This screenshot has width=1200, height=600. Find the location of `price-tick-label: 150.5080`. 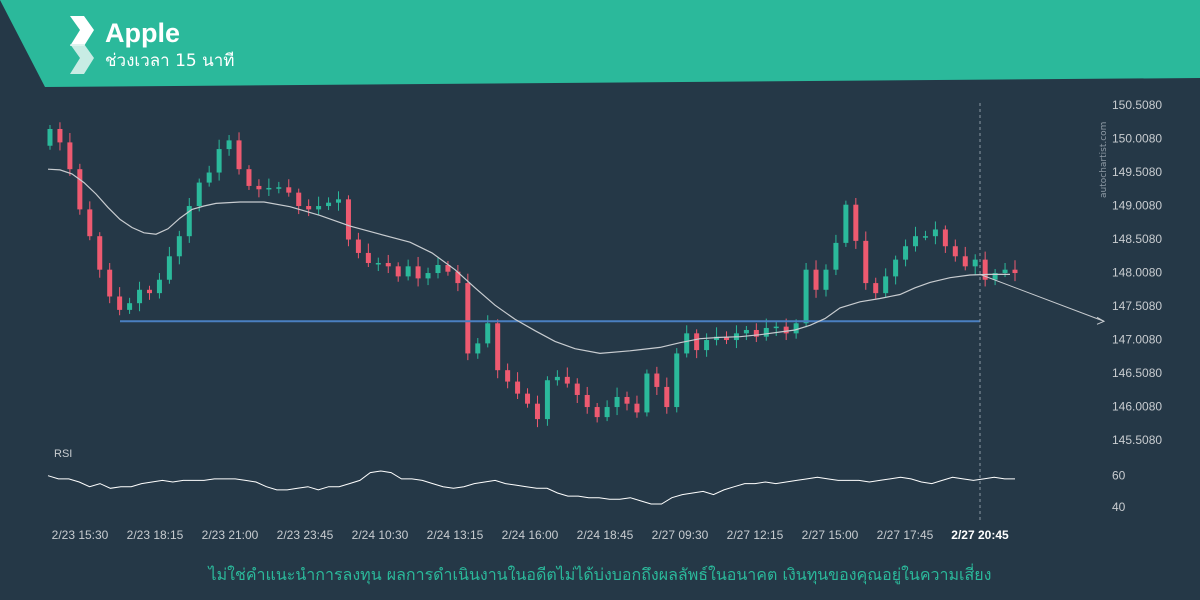

price-tick-label: 150.5080 is located at coordinates (1137, 105).